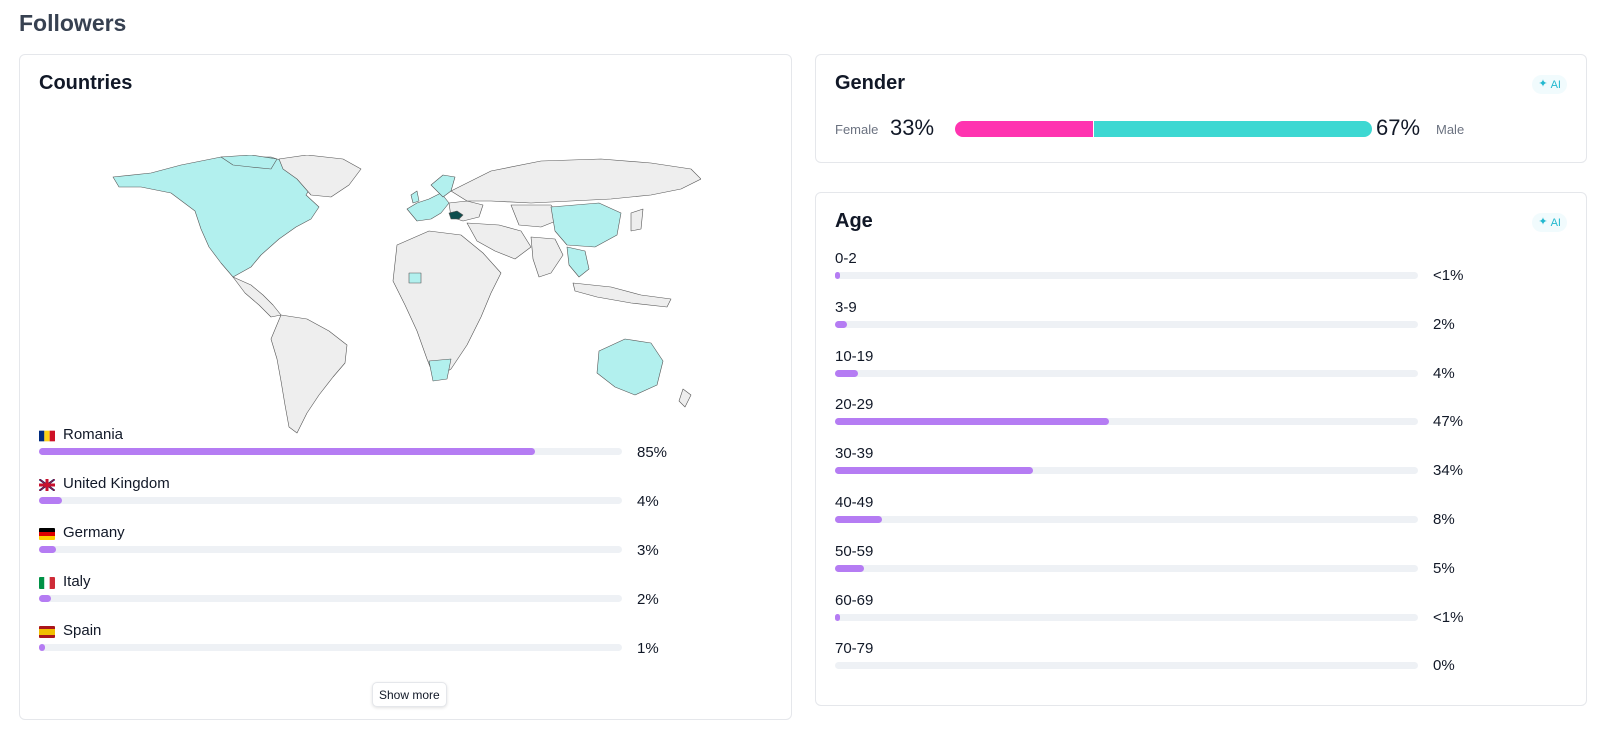  What do you see at coordinates (586, 225) in the screenshot?
I see `map-china` at bounding box center [586, 225].